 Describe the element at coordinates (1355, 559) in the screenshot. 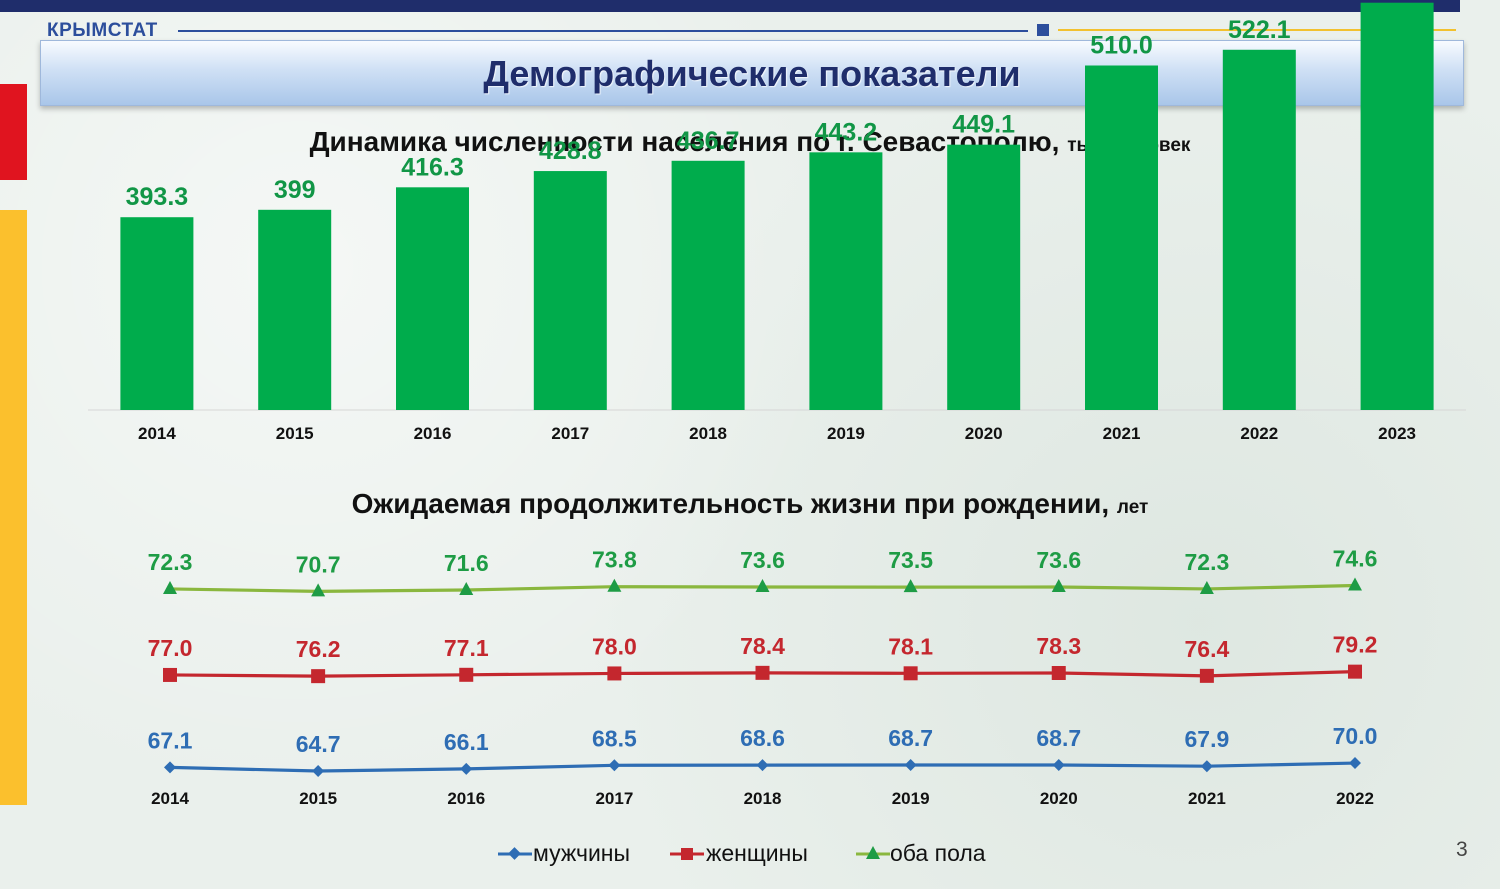

I see `data-label-both: 74.6` at that location.